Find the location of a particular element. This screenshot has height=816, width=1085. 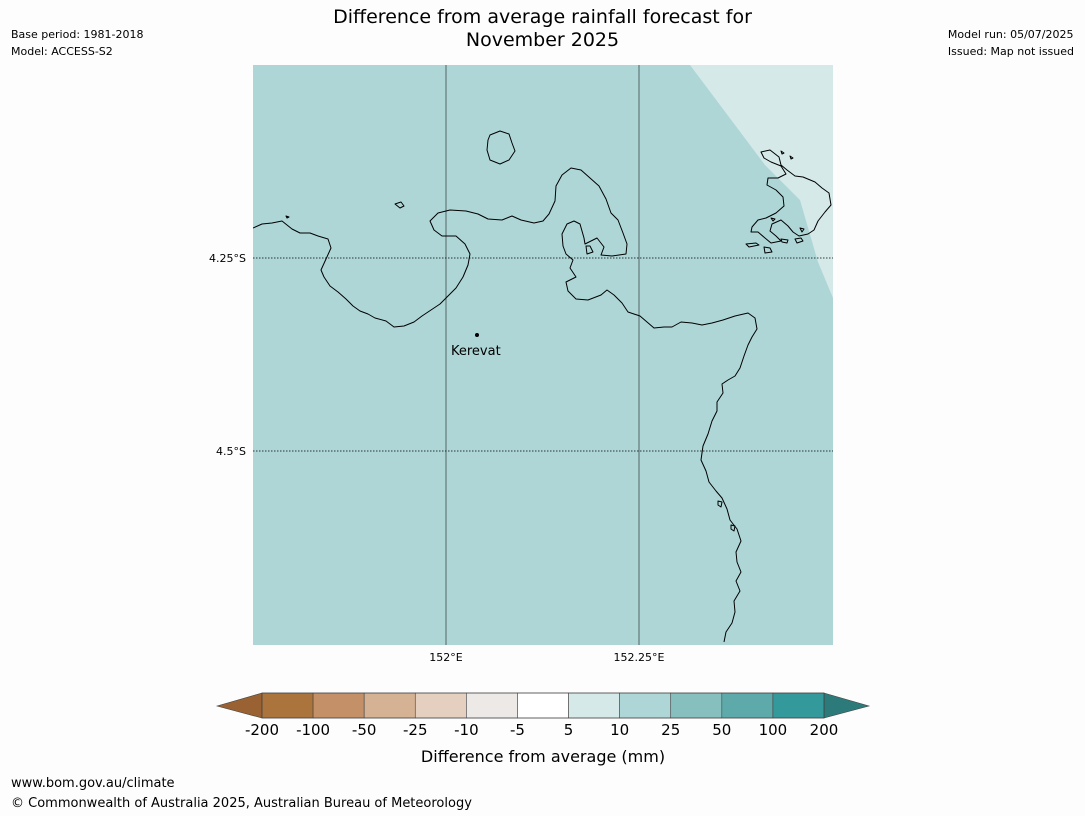

title-line-2: November 2025 is located at coordinates (542, 40).